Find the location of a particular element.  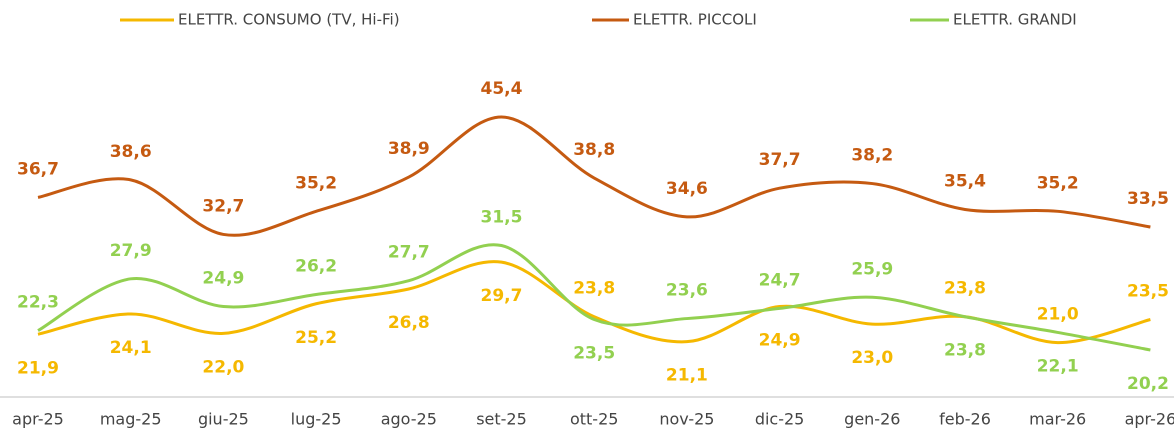

data-label: 22,1 is located at coordinates (1058, 366).